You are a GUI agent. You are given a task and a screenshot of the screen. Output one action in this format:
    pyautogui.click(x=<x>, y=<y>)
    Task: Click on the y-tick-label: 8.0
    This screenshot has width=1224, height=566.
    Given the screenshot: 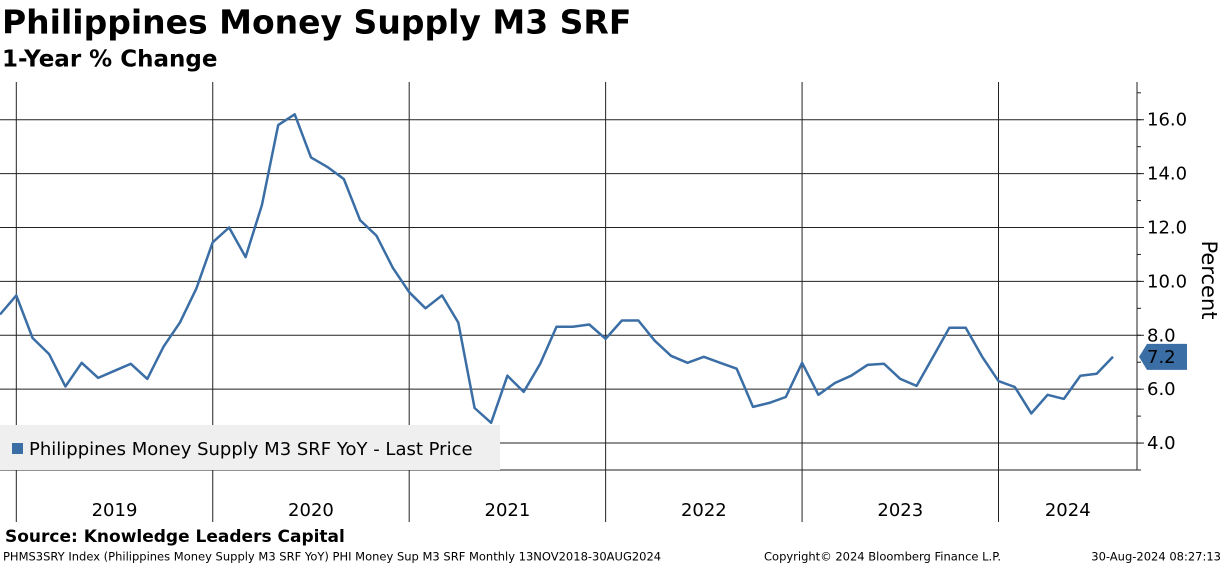 What is the action you would take?
    pyautogui.click(x=1161, y=335)
    